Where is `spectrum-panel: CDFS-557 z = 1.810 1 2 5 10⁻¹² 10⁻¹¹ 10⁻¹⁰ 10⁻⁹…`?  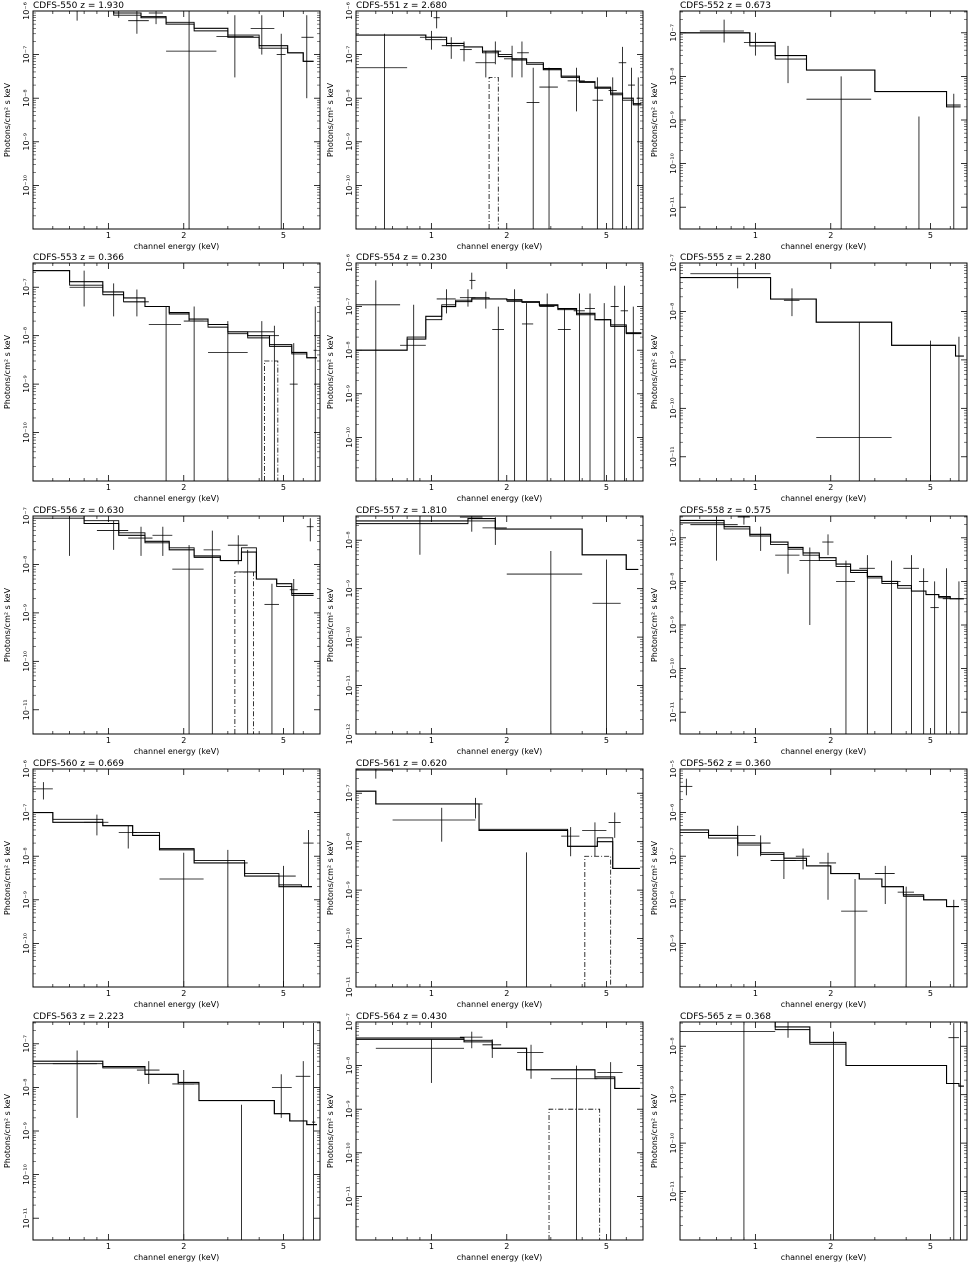
spectrum-panel: CDFS-557 z = 1.810 1 2 5 10⁻¹² 10⁻¹¹ 10⁻¹⁰ 10⁻⁹… is located at coordinates (484, 631).